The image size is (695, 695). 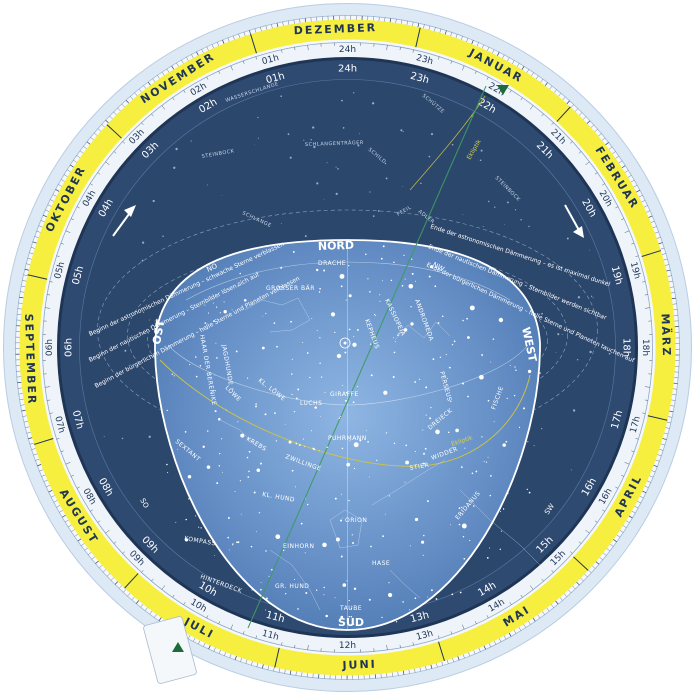 I want to click on label-drache: DRACHE, so click(x=332, y=263).